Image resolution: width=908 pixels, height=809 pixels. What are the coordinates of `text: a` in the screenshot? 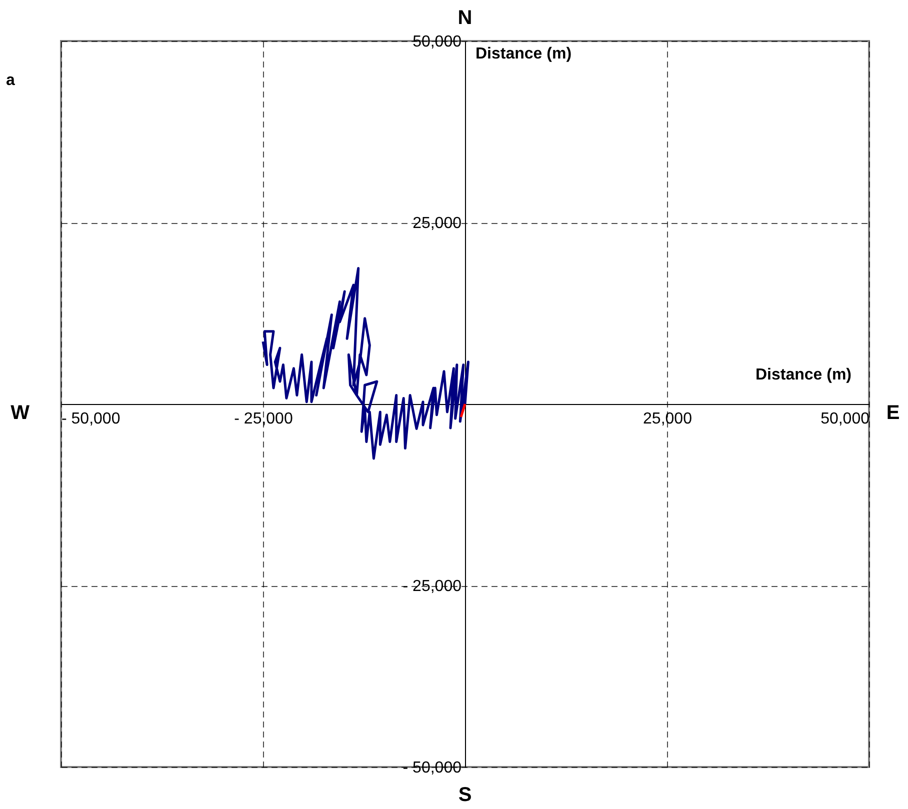 It's located at (10, 80).